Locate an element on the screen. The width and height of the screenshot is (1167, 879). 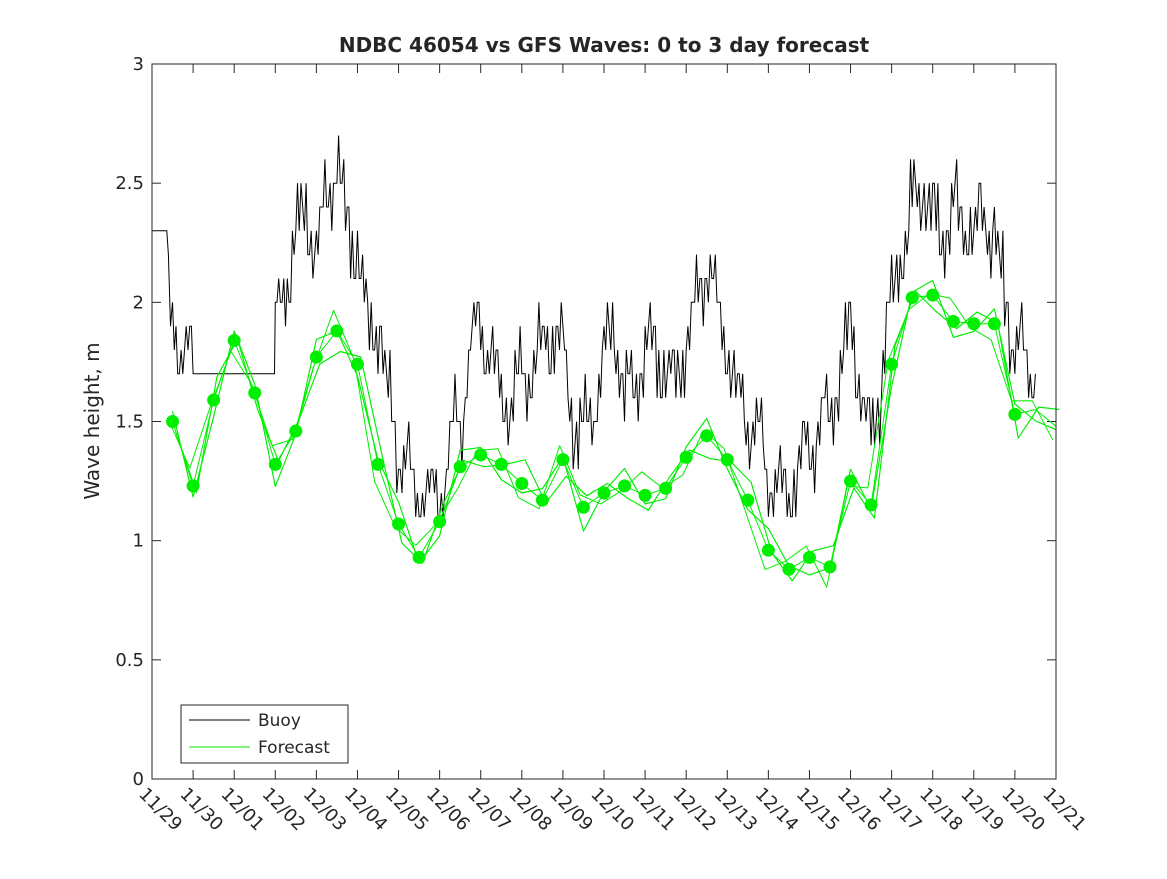
legend: Buoy Forecast is located at coordinates (264, 734).